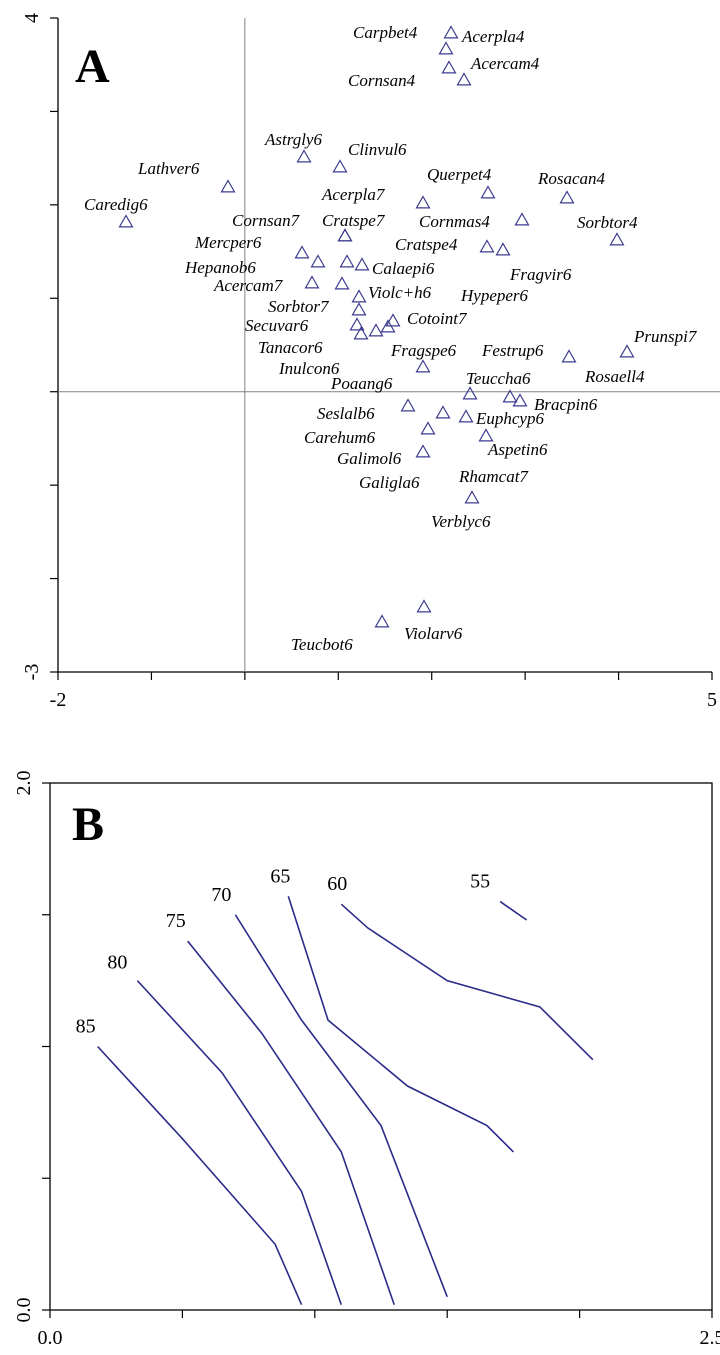  Describe the element at coordinates (32, 672) in the screenshot. I see `panel-a-y-tick-label: -3` at that location.